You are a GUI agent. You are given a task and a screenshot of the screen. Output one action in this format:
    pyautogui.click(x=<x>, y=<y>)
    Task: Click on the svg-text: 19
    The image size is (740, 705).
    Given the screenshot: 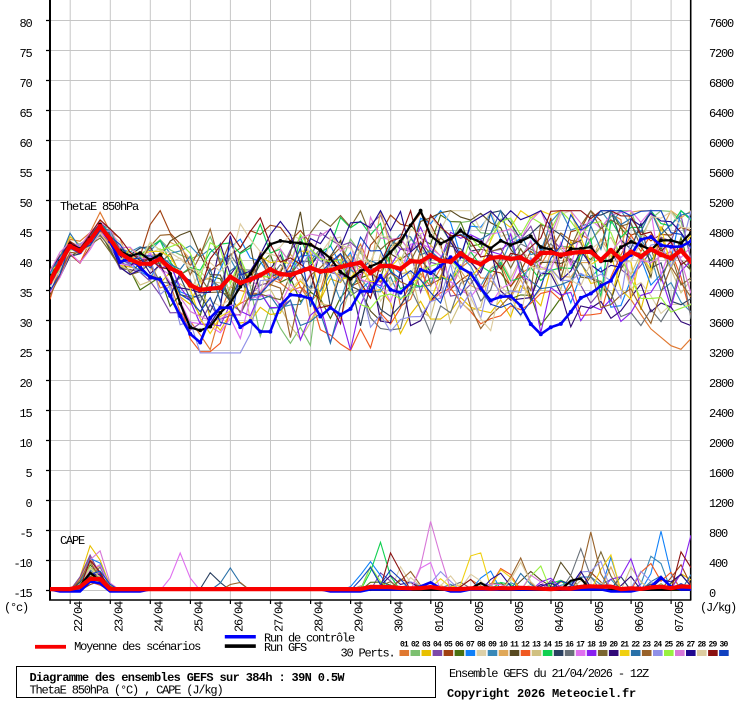 What is the action you would take?
    pyautogui.click(x=602, y=645)
    